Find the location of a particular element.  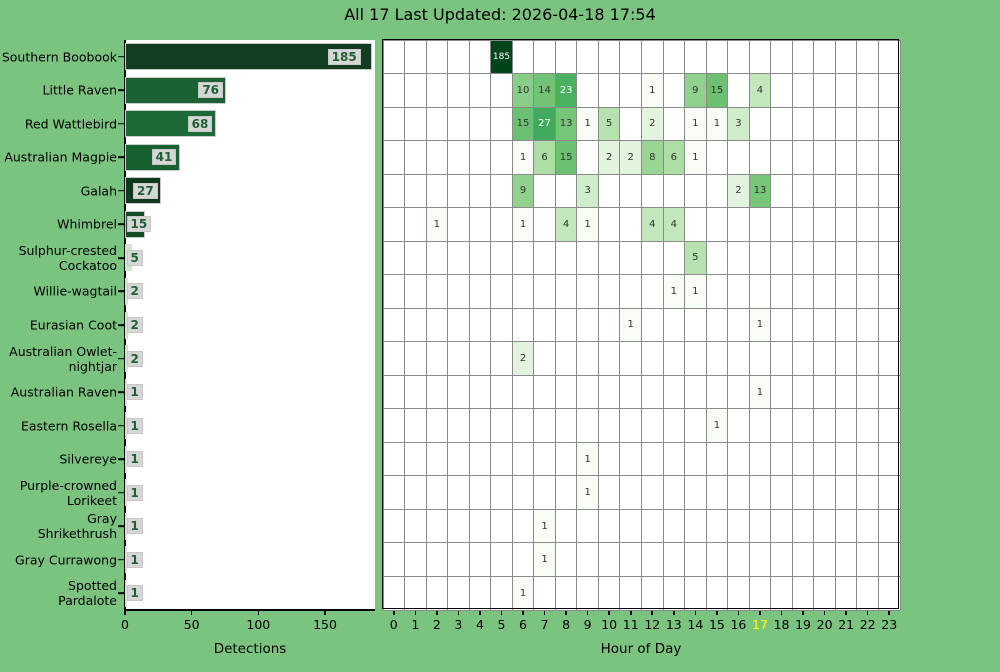

xtick-label-hour: 21 is located at coordinates (846, 624).